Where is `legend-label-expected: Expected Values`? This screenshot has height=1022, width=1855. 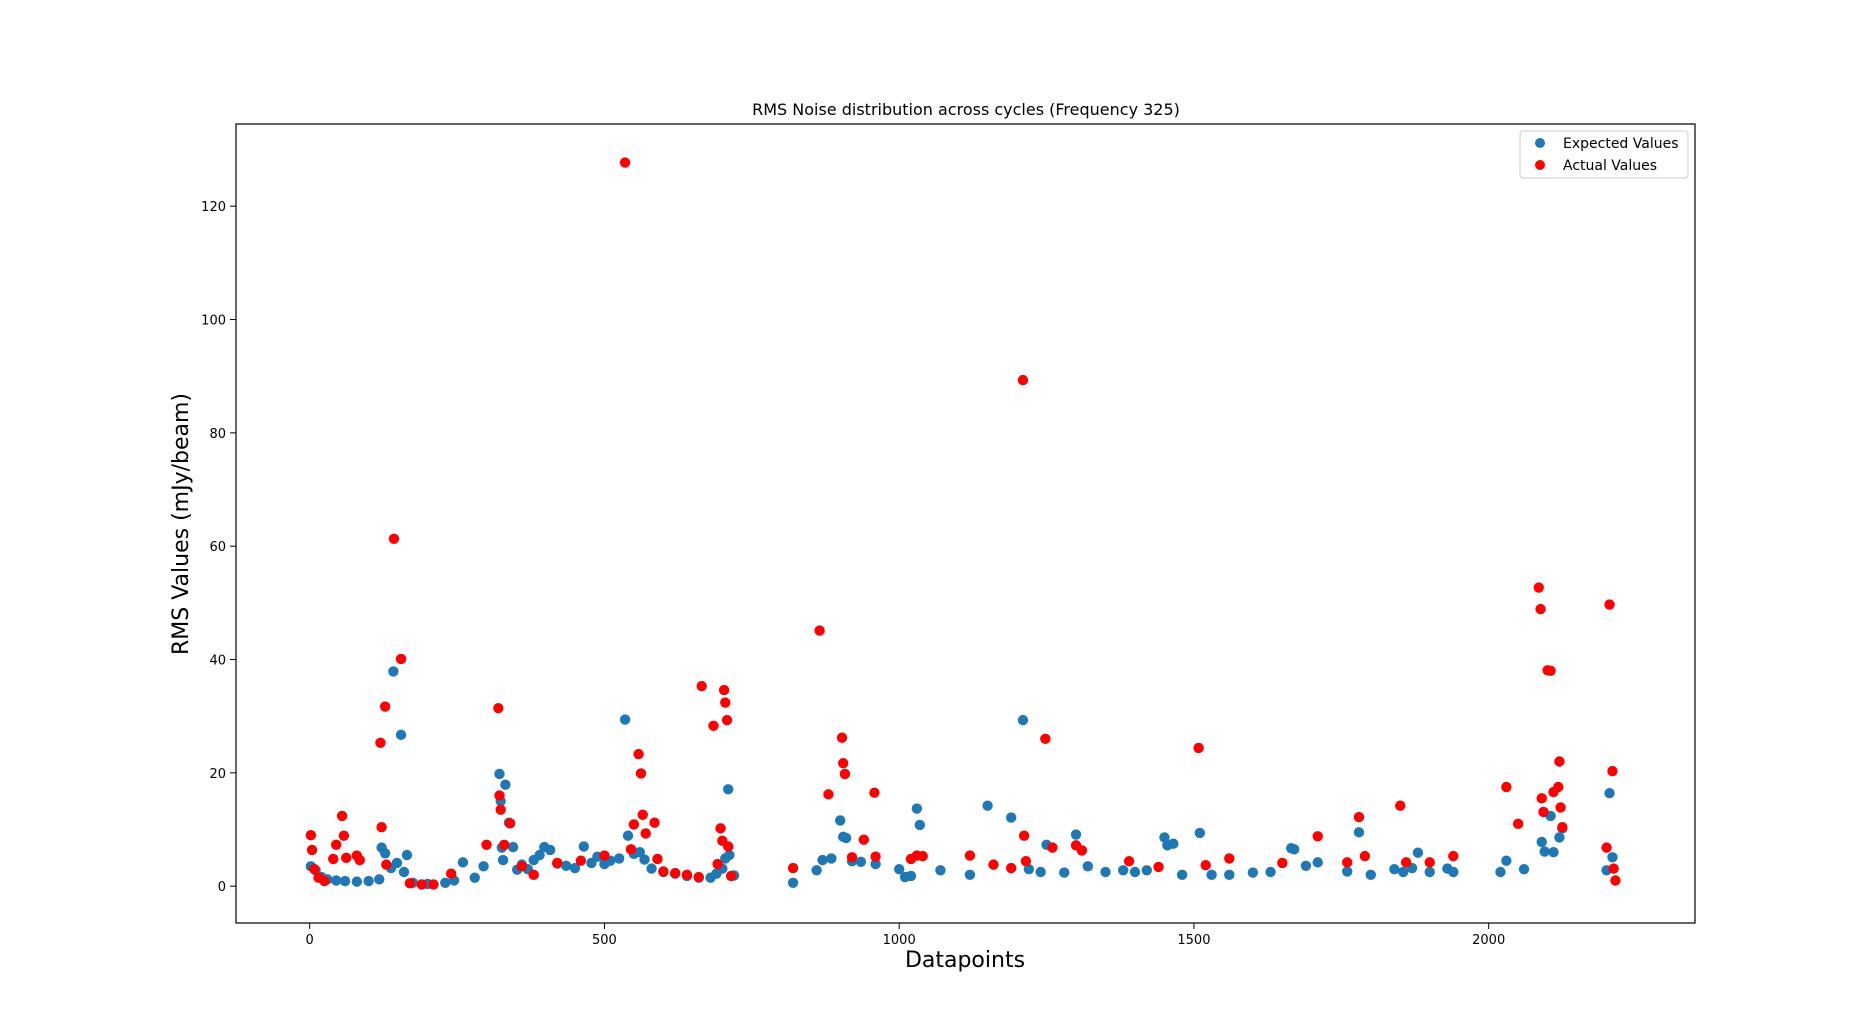
legend-label-expected: Expected Values is located at coordinates (1621, 144).